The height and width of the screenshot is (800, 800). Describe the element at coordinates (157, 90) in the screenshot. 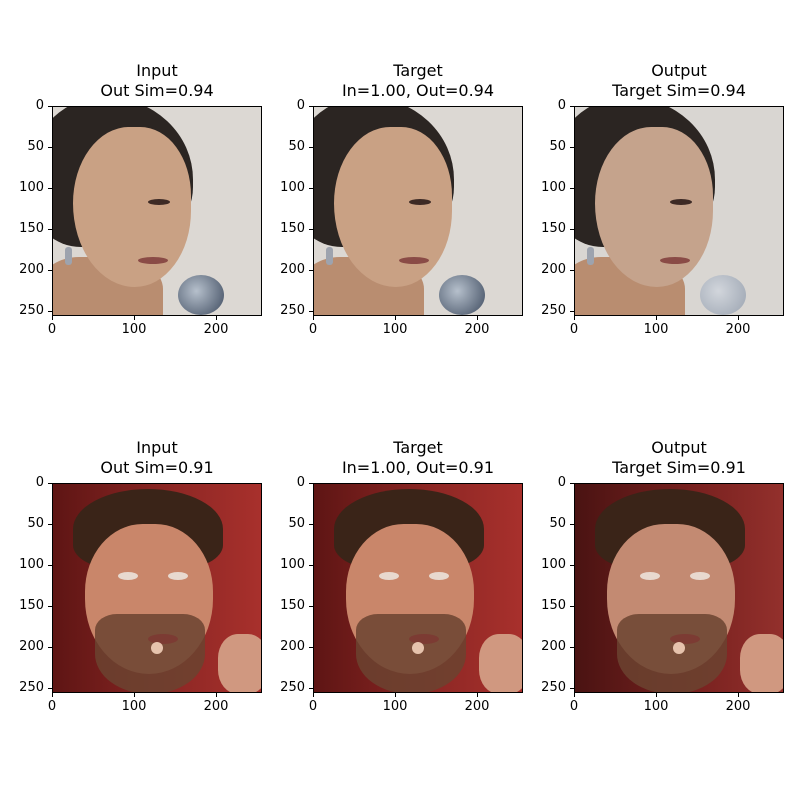

I see `panel-subtitle: Out Sim=0.94` at that location.